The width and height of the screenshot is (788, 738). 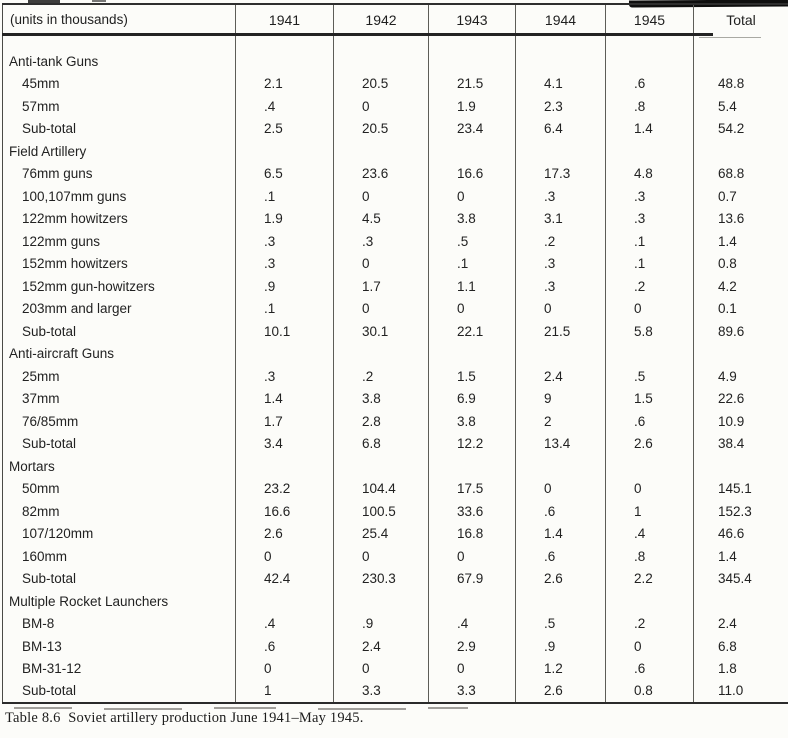 I want to click on section-header-row: Mortars, so click(x=395, y=466).